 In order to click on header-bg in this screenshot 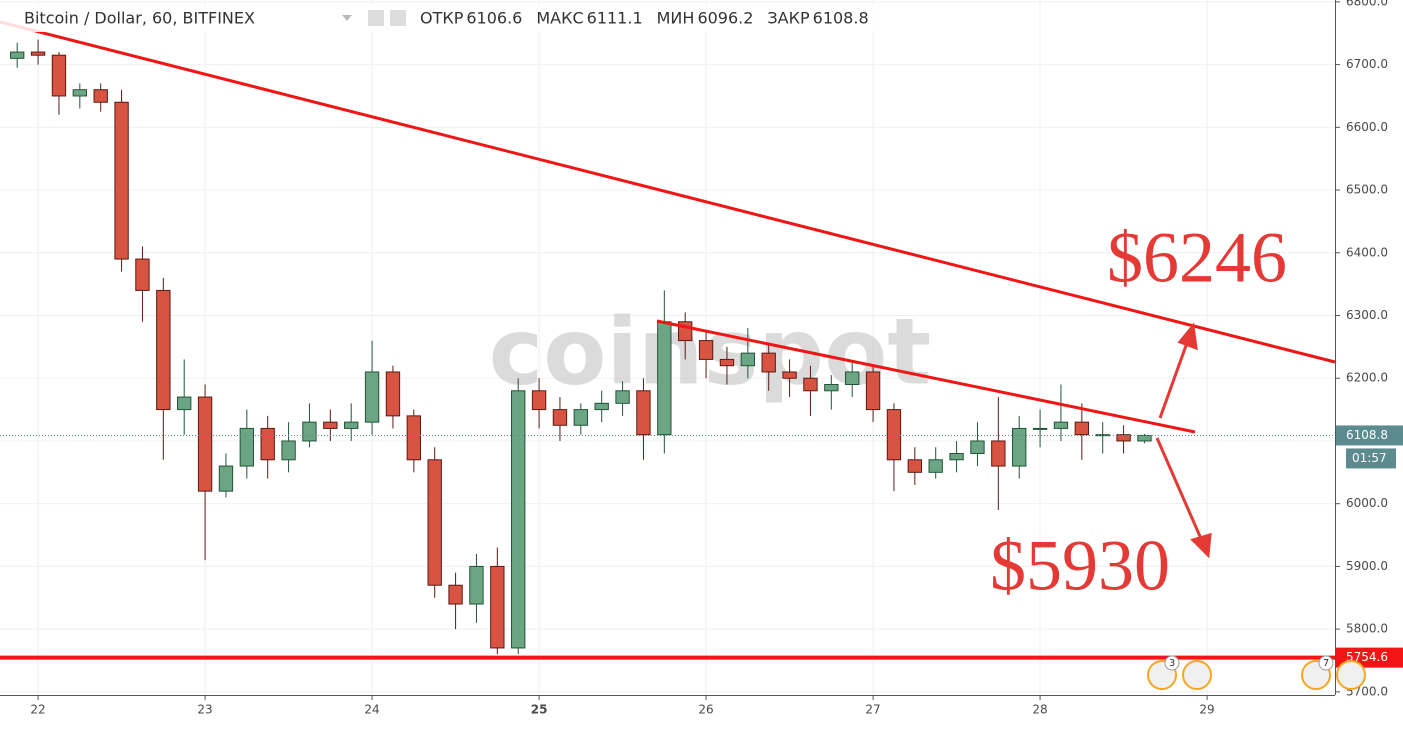, I will do `click(455, 18)`.